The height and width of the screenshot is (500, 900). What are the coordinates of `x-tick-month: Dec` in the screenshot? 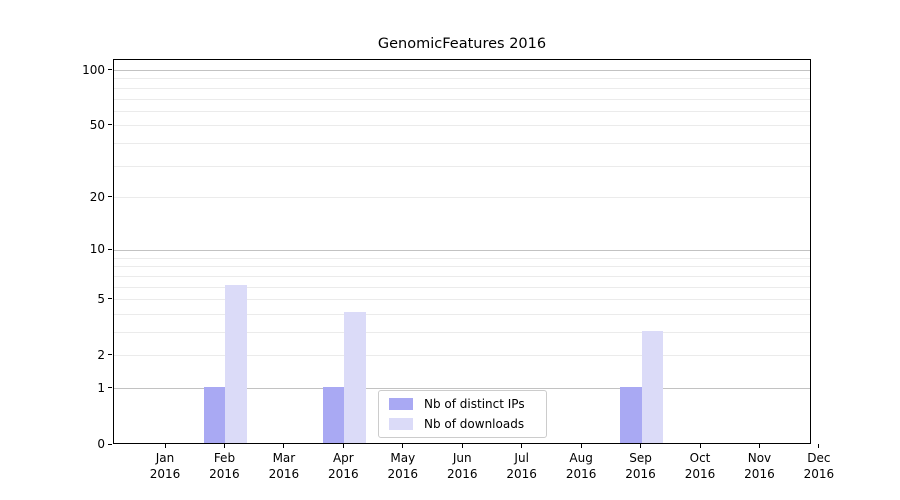 It's located at (819, 458).